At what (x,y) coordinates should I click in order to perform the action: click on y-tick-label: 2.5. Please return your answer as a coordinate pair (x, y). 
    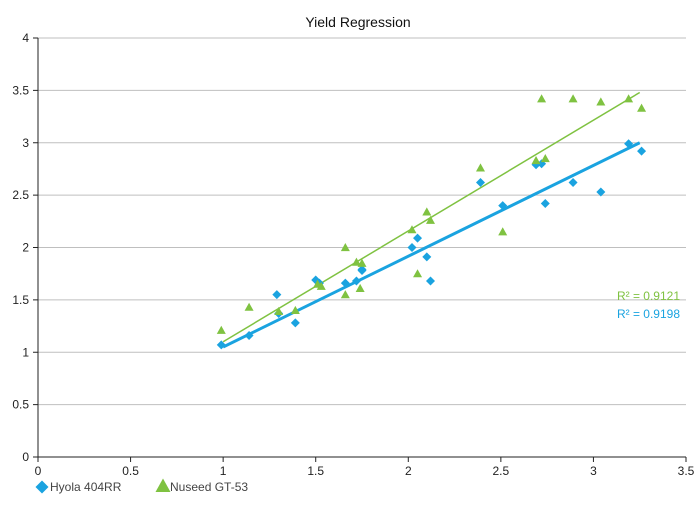
    Looking at the image, I should click on (20, 195).